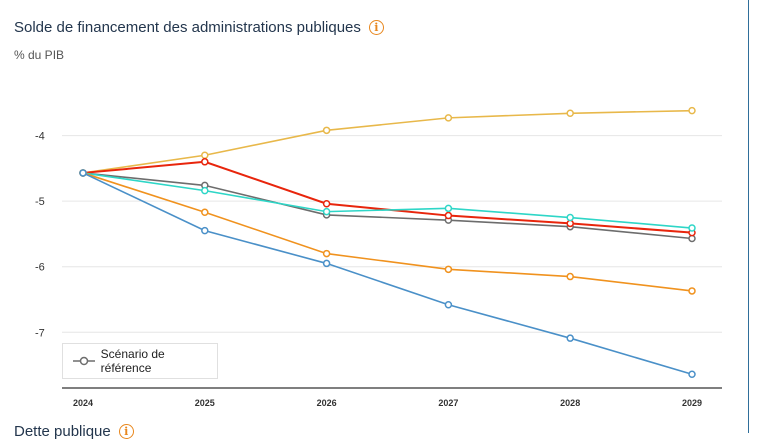 This screenshot has width=770, height=440. What do you see at coordinates (204, 0) in the screenshot?
I see `clipped-tick-label: 2025` at bounding box center [204, 0].